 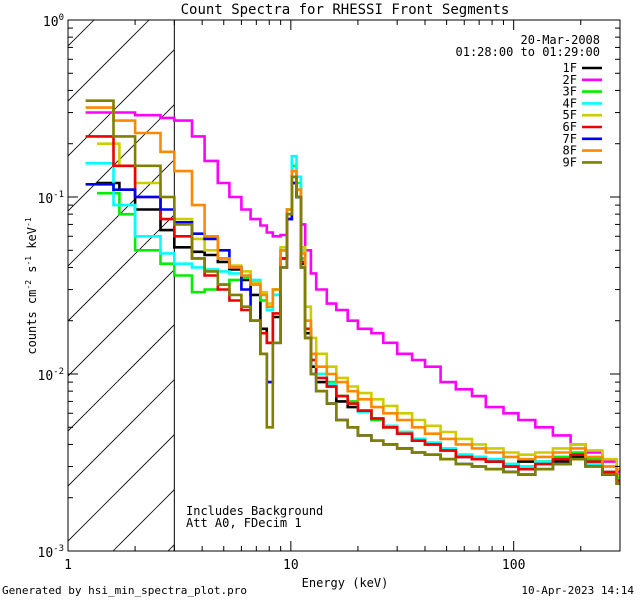 What do you see at coordinates (570, 80) in the screenshot?
I see `legend-label-2F: 2F` at bounding box center [570, 80].